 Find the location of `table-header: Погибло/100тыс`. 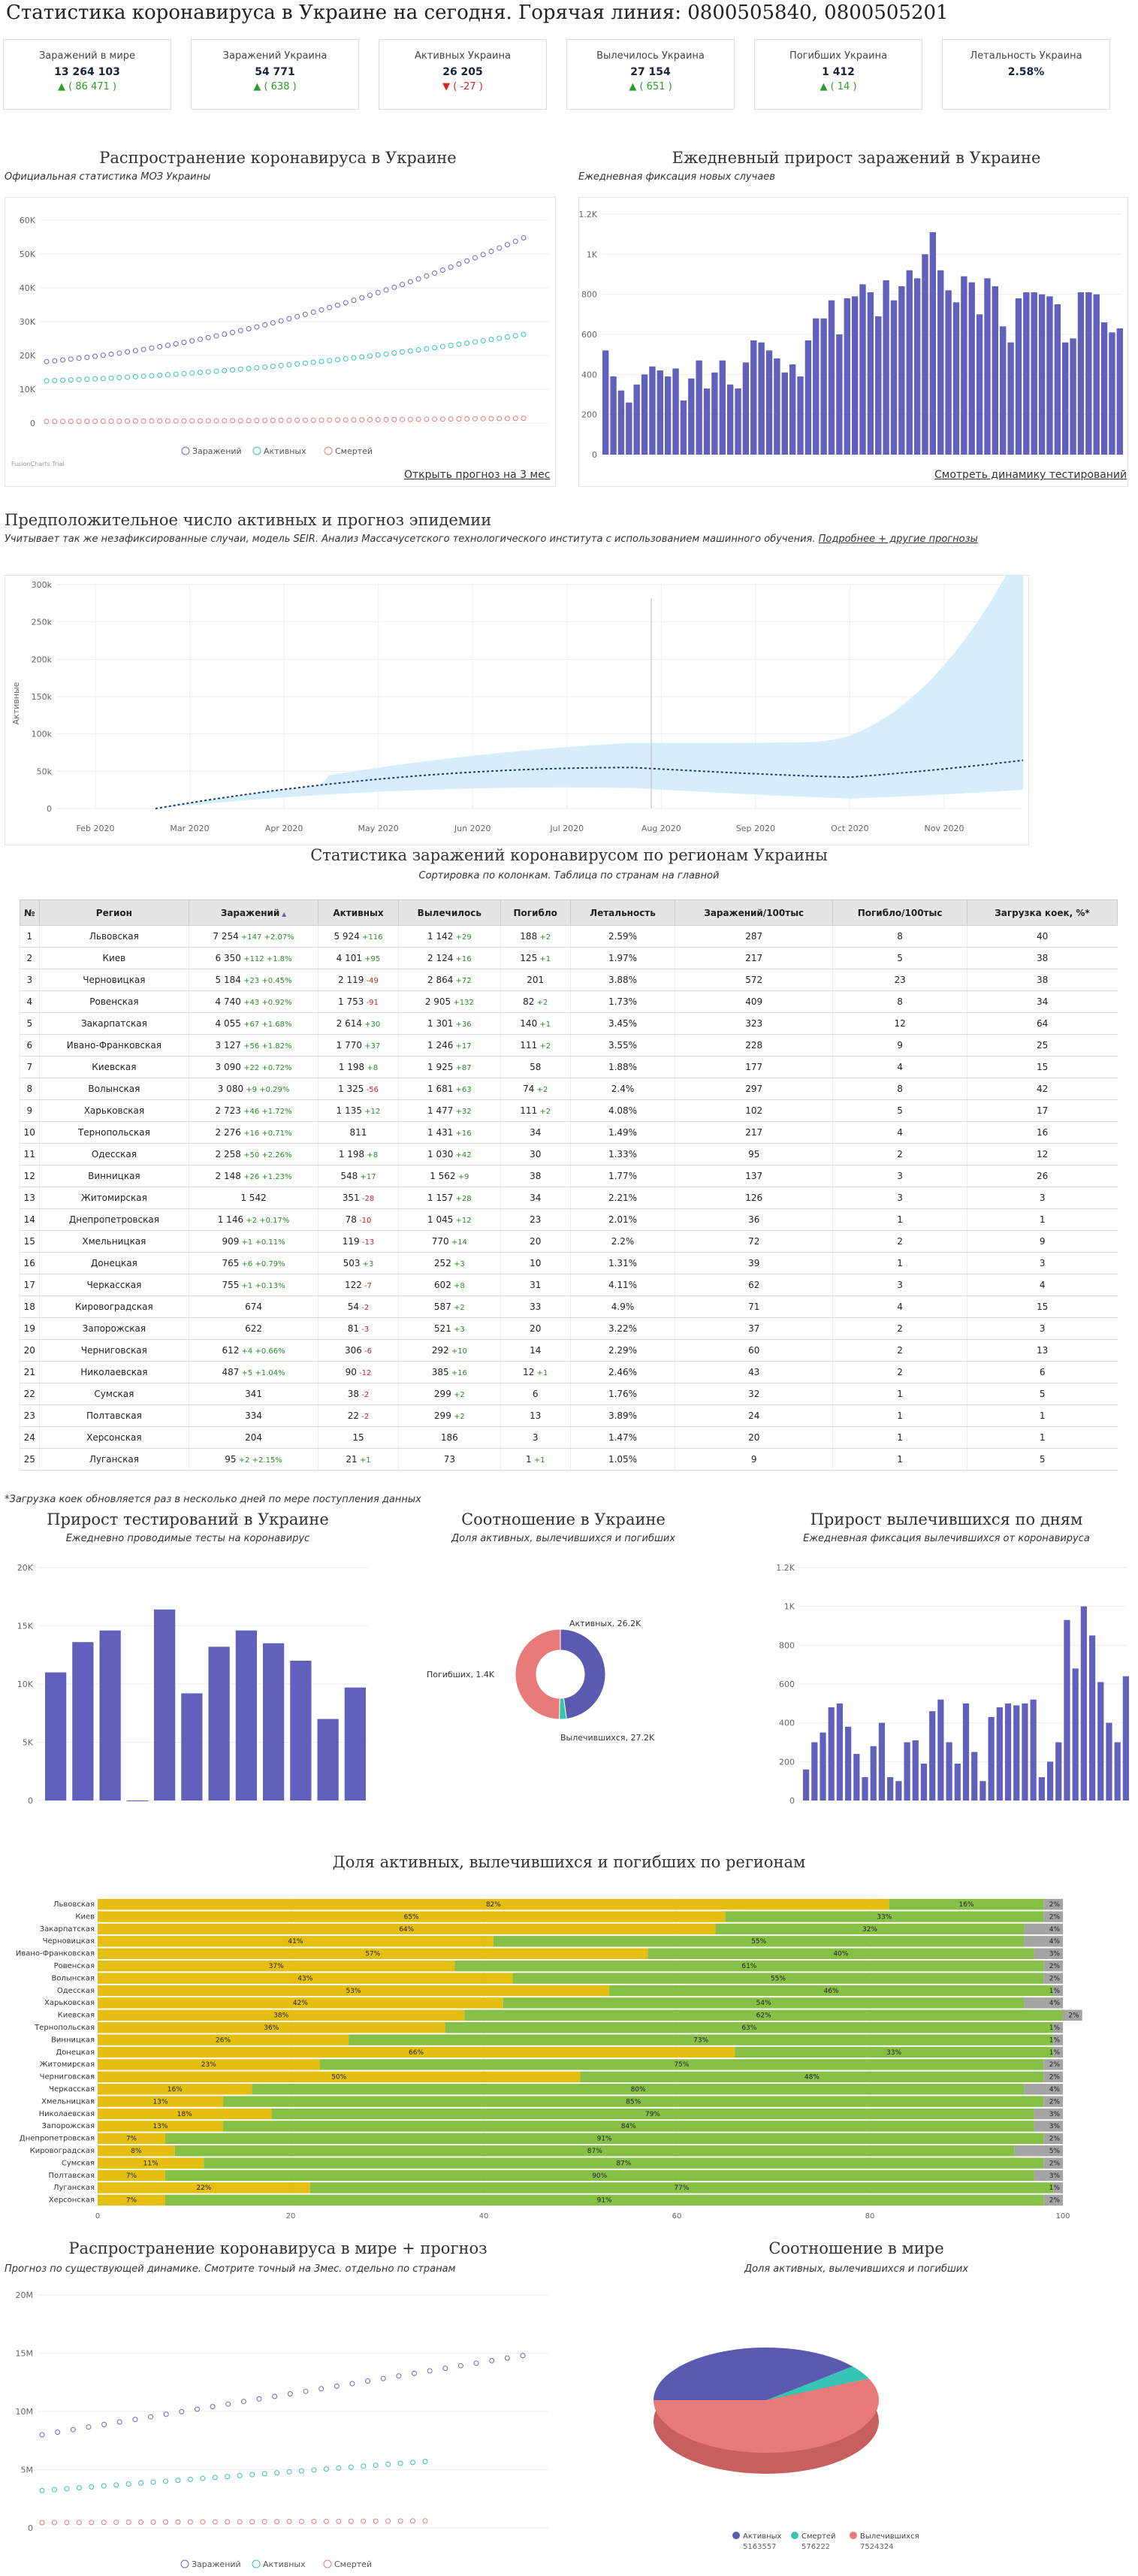

table-header: Погибло/100тыс is located at coordinates (900, 912).